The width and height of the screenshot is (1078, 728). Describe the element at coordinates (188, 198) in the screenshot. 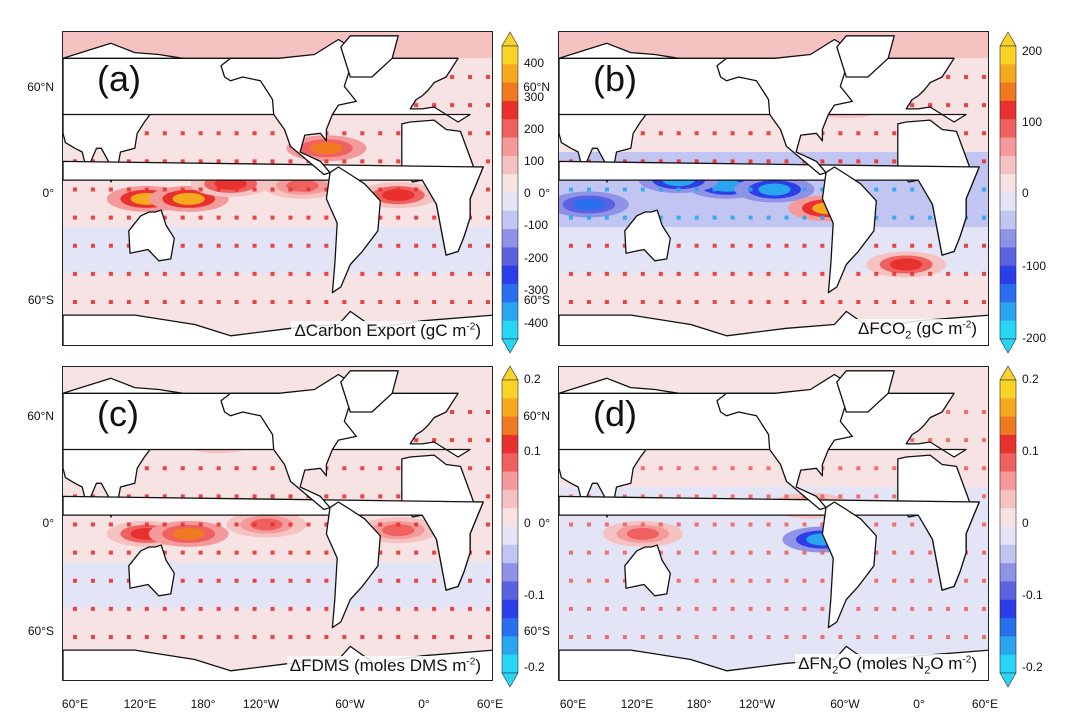

I see `anomaly-hotspot` at that location.